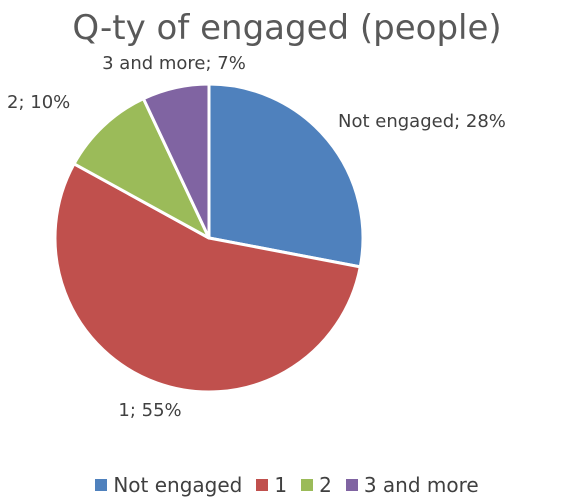 The width and height of the screenshot is (574, 497). What do you see at coordinates (149, 410) in the screenshot?
I see `data-label-1: 1; 55%` at bounding box center [149, 410].